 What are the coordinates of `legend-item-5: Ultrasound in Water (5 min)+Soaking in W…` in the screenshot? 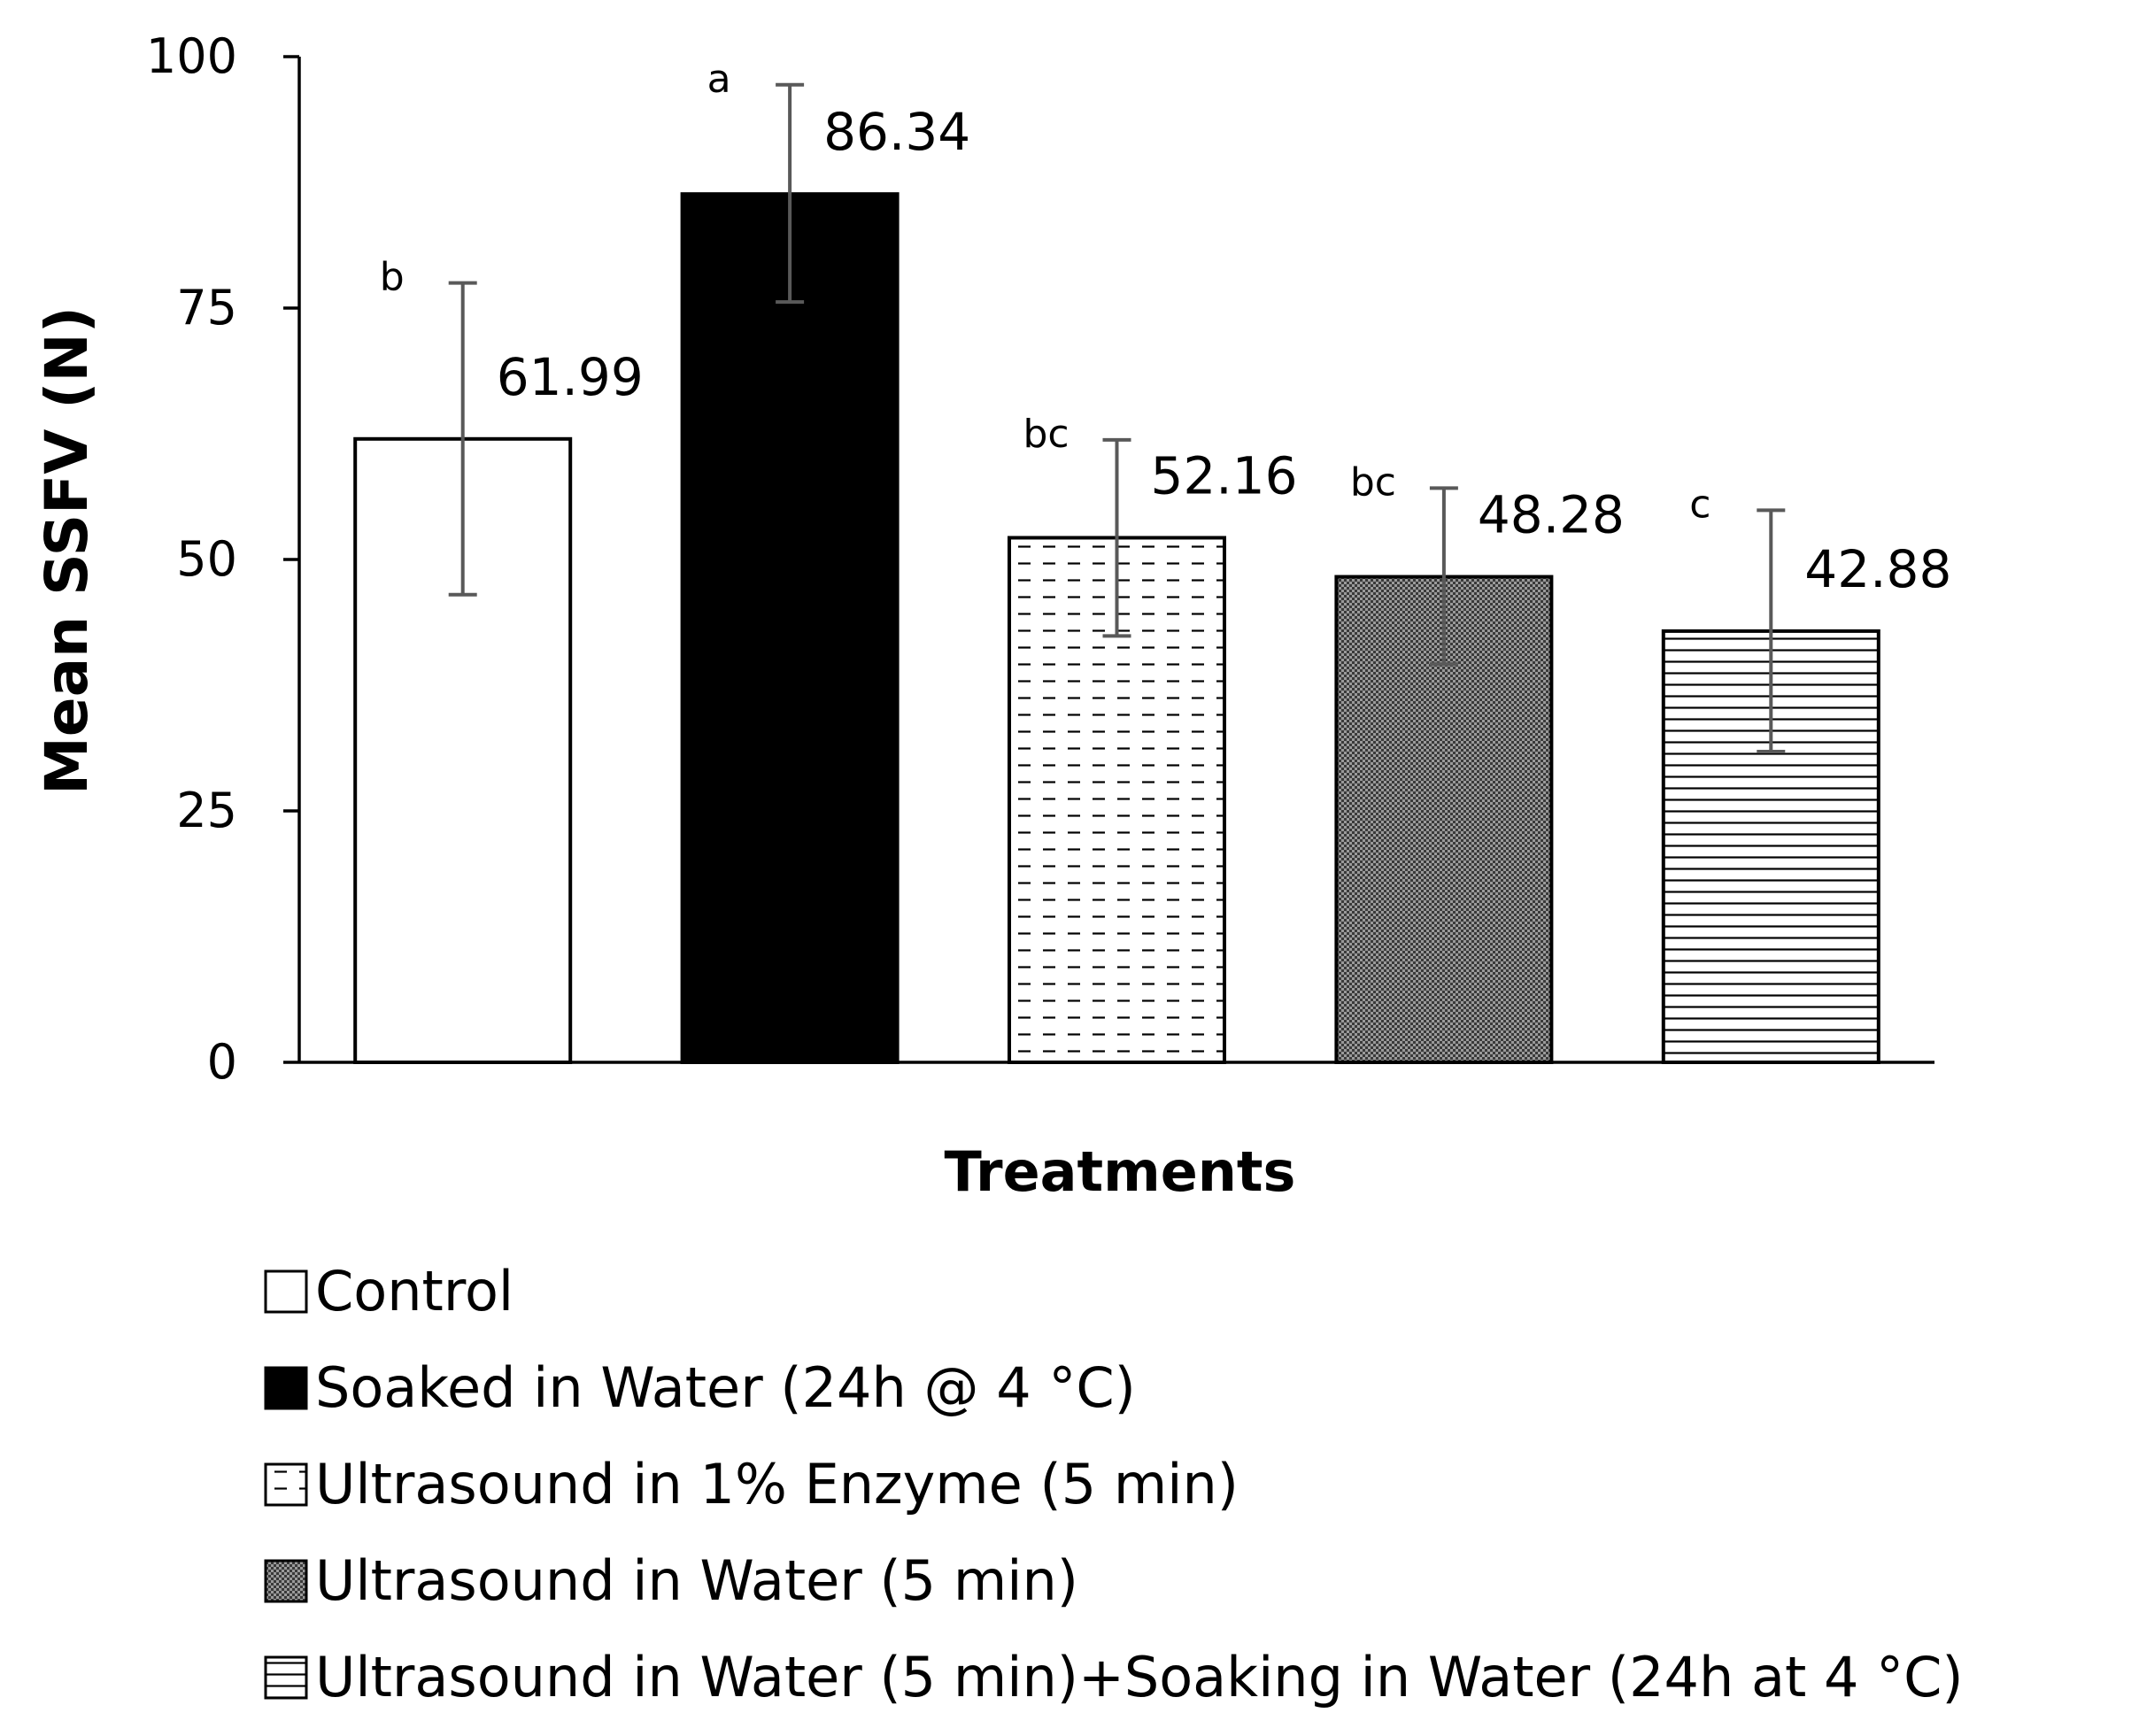 It's located at (1114, 1677).